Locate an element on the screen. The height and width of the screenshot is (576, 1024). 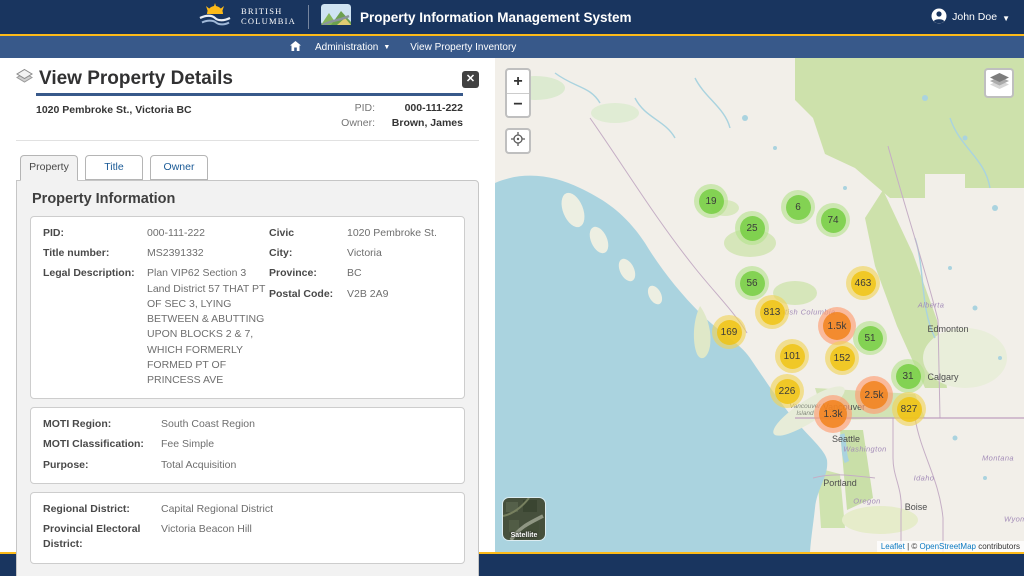
summary-value: 000-111-222 is located at coordinates (433, 108).